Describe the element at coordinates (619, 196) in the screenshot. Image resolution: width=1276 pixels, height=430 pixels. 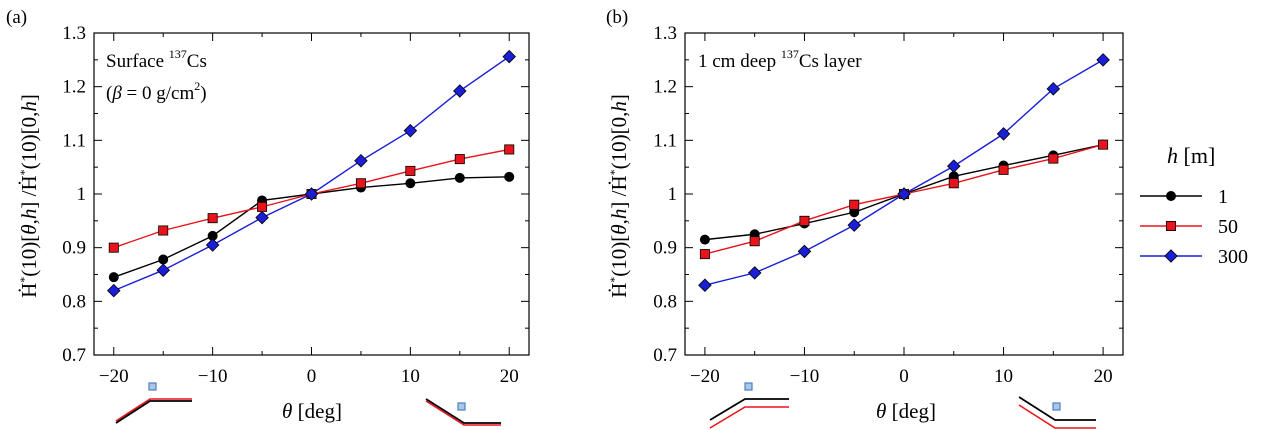
I see `panel-b-ylabel: Ḣ*(10)[θ,h] /Ḣ*(10)[0,h]` at that location.